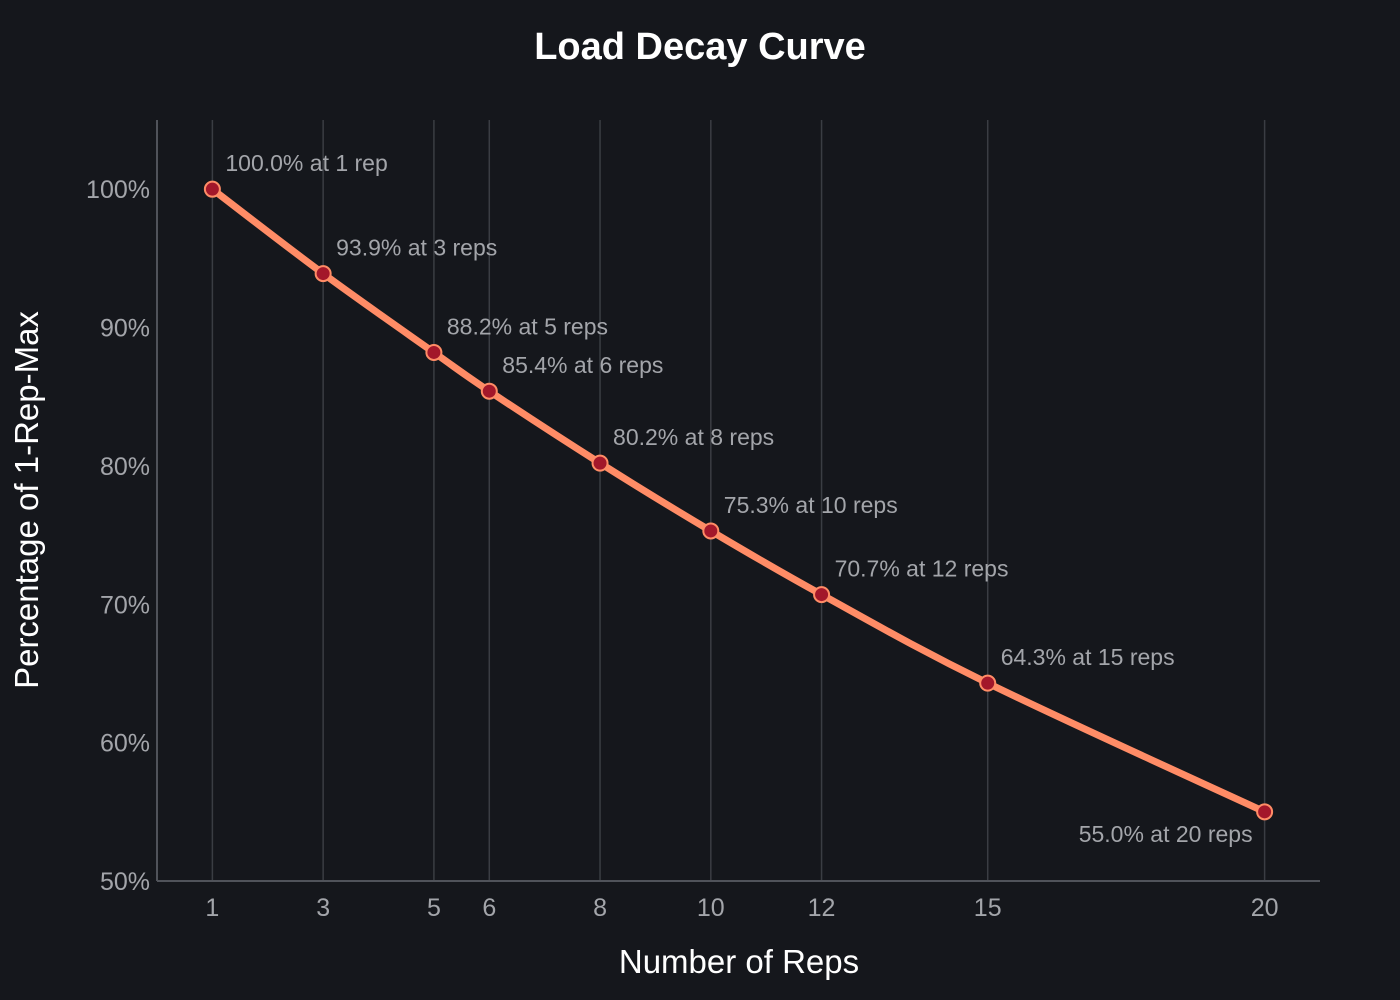 This screenshot has width=1400, height=1000. I want to click on y-tick-label: 60%, so click(125, 744).